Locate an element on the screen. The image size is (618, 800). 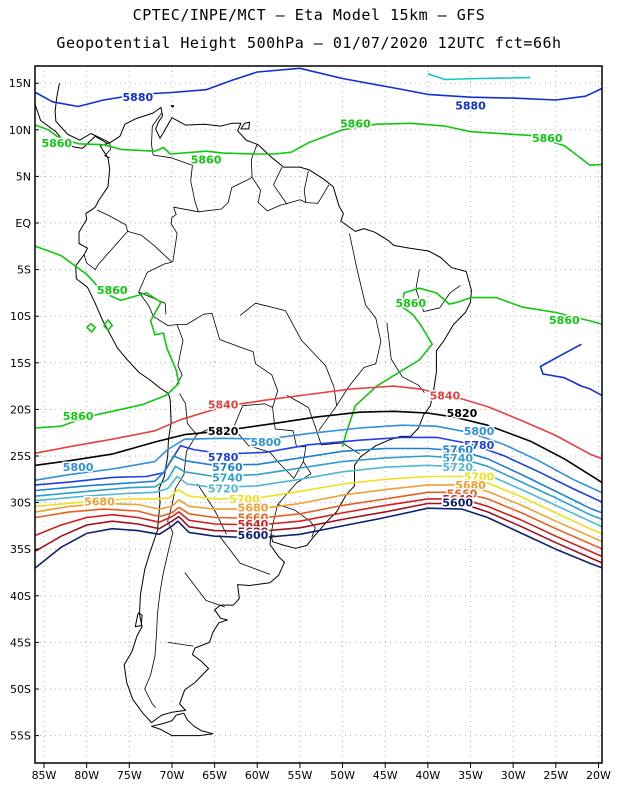
lon-tick-label: 20W is located at coordinates (598, 775).